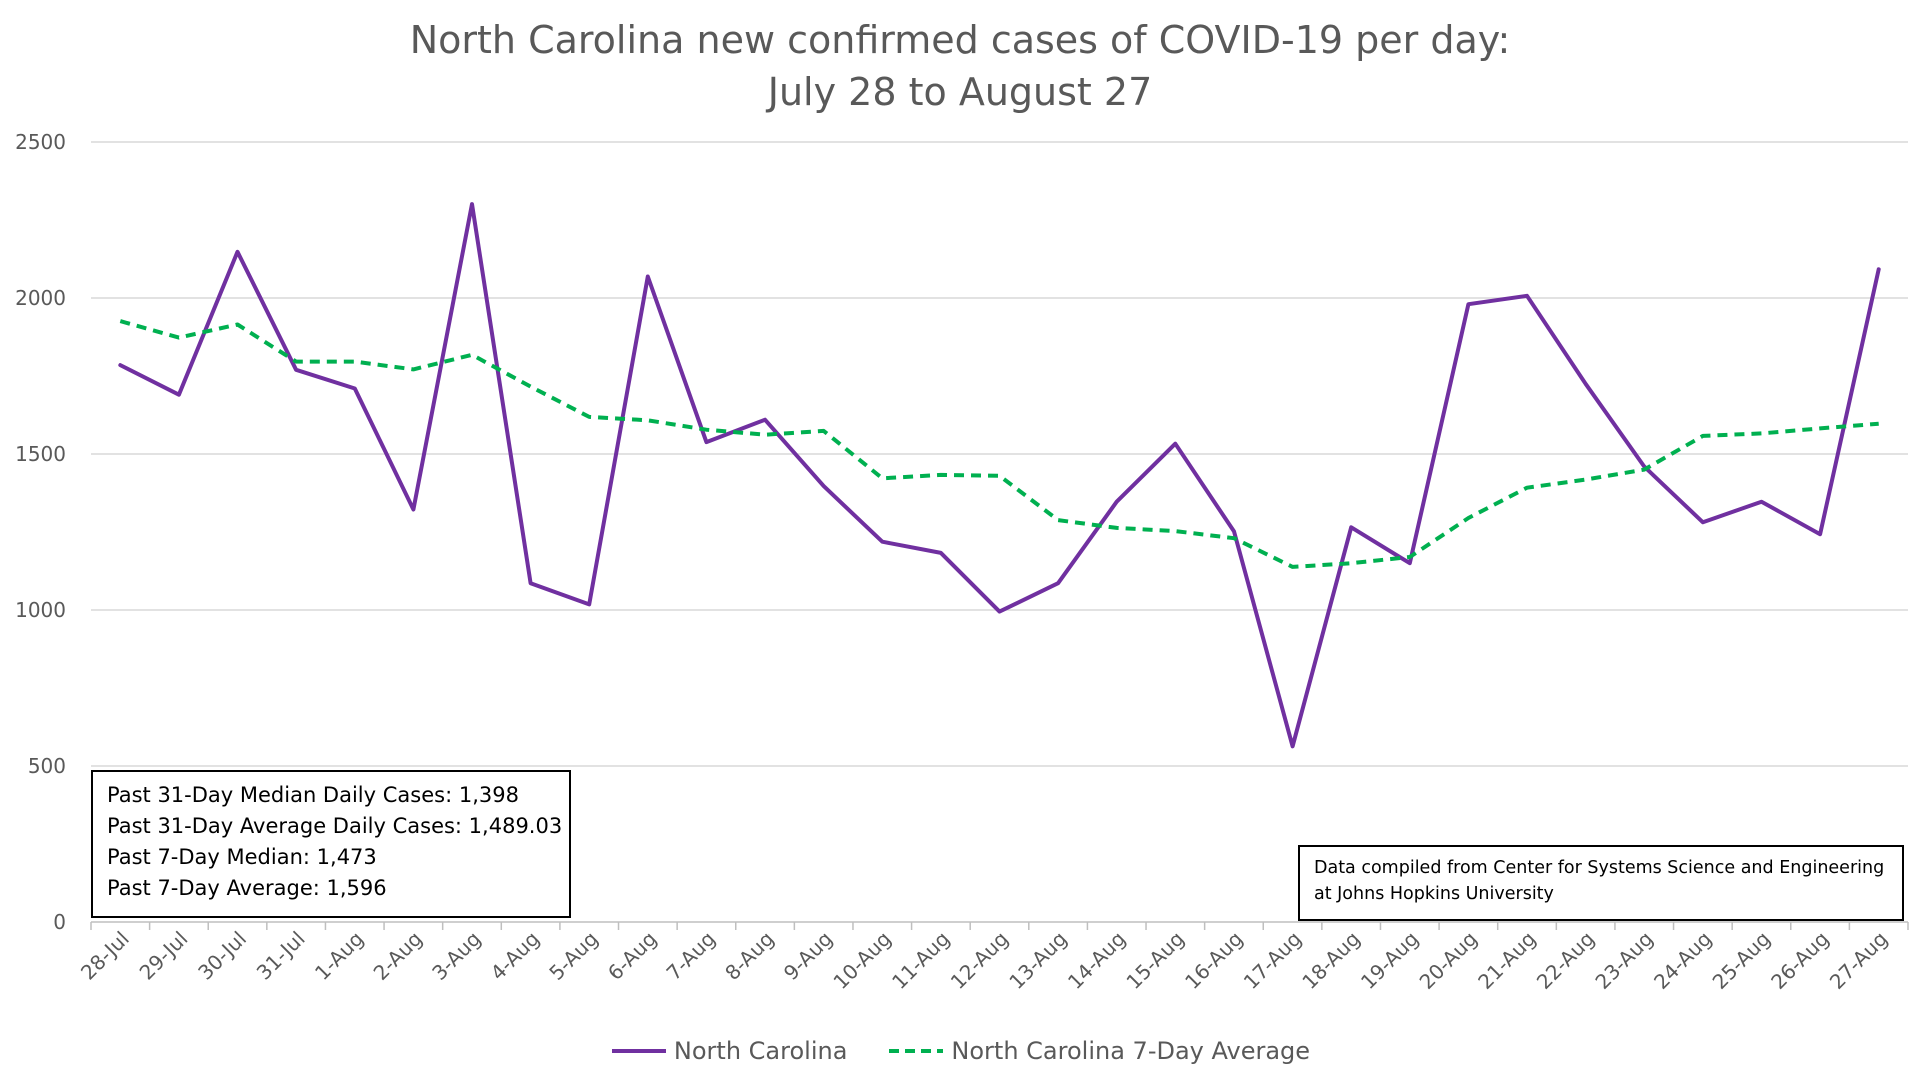  I want to click on x-tick-label: 13-Aug, so click(1037, 960).